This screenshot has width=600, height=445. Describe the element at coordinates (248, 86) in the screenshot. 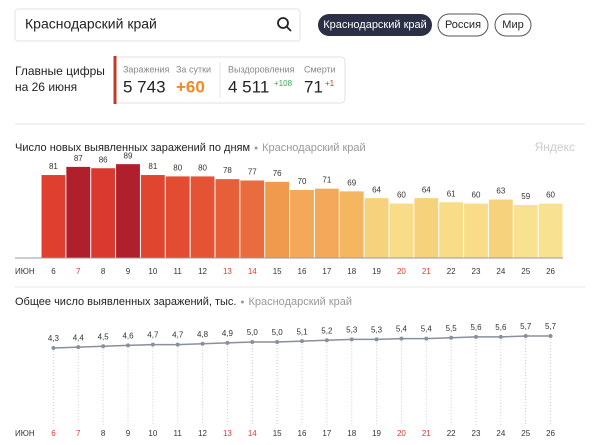

I see `stat-value: 4 511` at that location.